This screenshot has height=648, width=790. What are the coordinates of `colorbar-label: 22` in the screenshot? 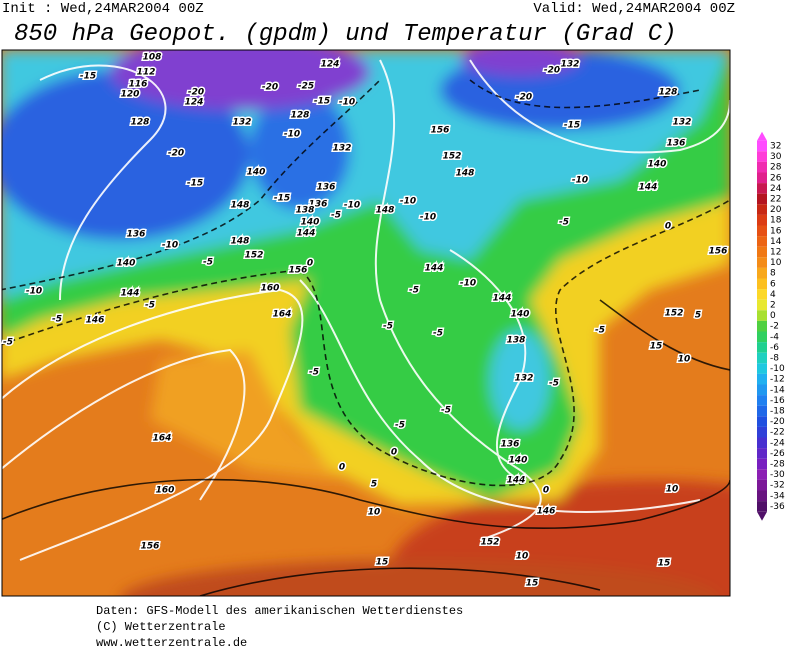 It's located at (775, 200).